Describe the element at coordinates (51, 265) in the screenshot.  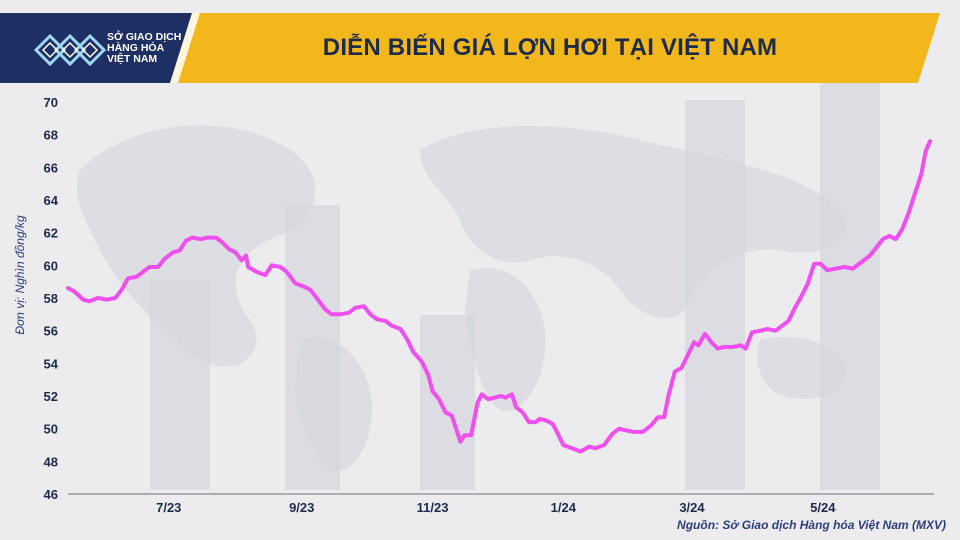
I see `y-tick-label: 60` at that location.